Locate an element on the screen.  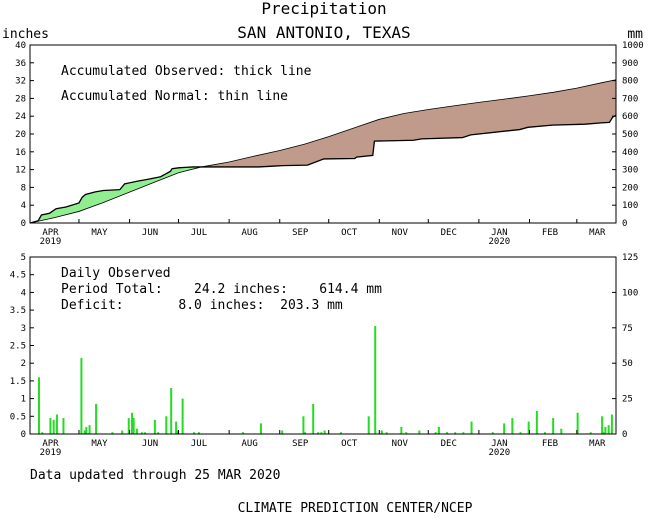
y-tick-label-right: 125 is located at coordinates (630, 258).